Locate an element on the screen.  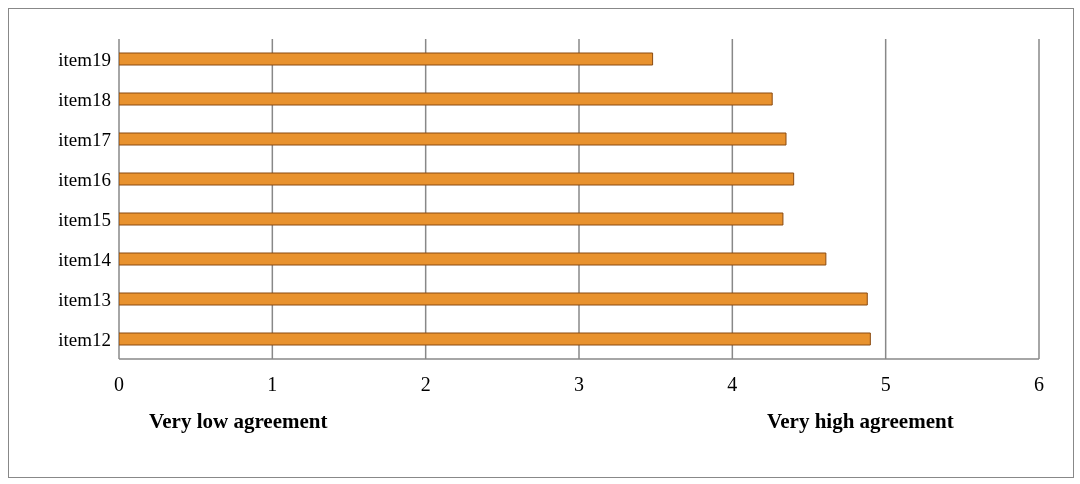
y-tick-label: item15 is located at coordinates (84, 219).